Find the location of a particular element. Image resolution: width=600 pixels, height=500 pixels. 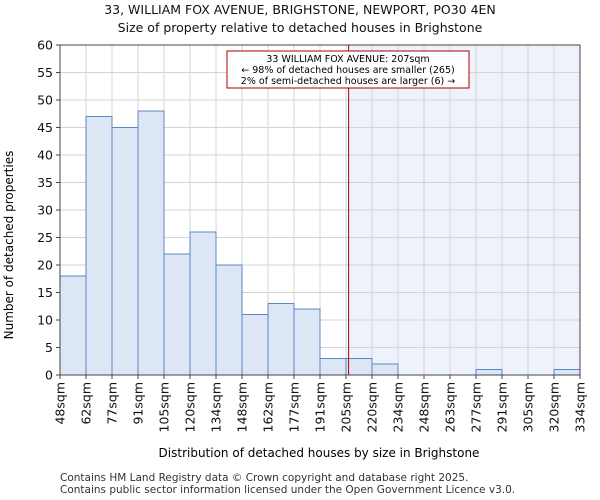

y-tick-label: 0 is located at coordinates (49, 375).